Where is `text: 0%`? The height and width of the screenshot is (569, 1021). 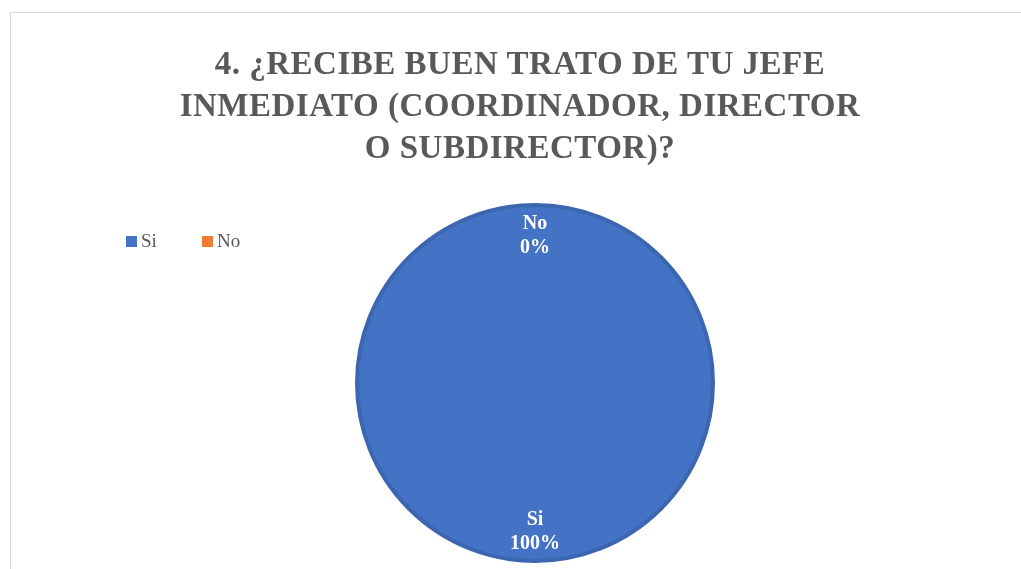 text: 0% is located at coordinates (535, 246).